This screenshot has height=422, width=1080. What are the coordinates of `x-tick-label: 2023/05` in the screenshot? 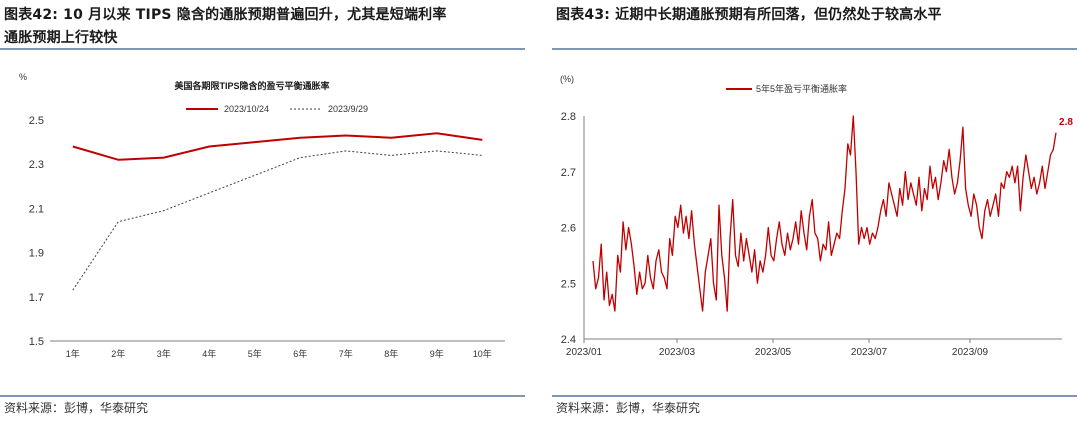 It's located at (773, 352).